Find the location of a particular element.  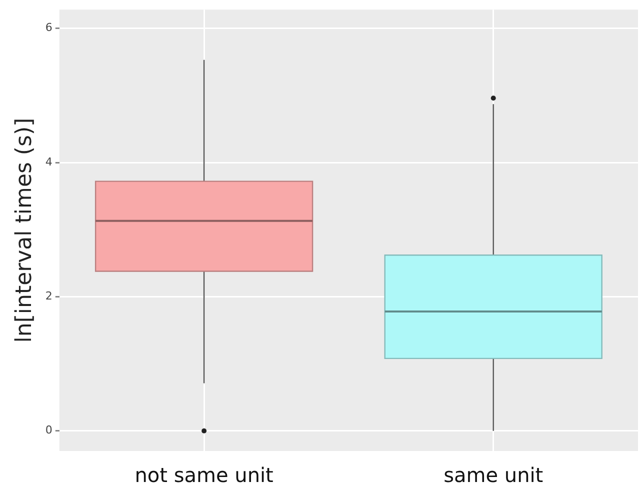

y-tick-label: 6 is located at coordinates (48, 27).